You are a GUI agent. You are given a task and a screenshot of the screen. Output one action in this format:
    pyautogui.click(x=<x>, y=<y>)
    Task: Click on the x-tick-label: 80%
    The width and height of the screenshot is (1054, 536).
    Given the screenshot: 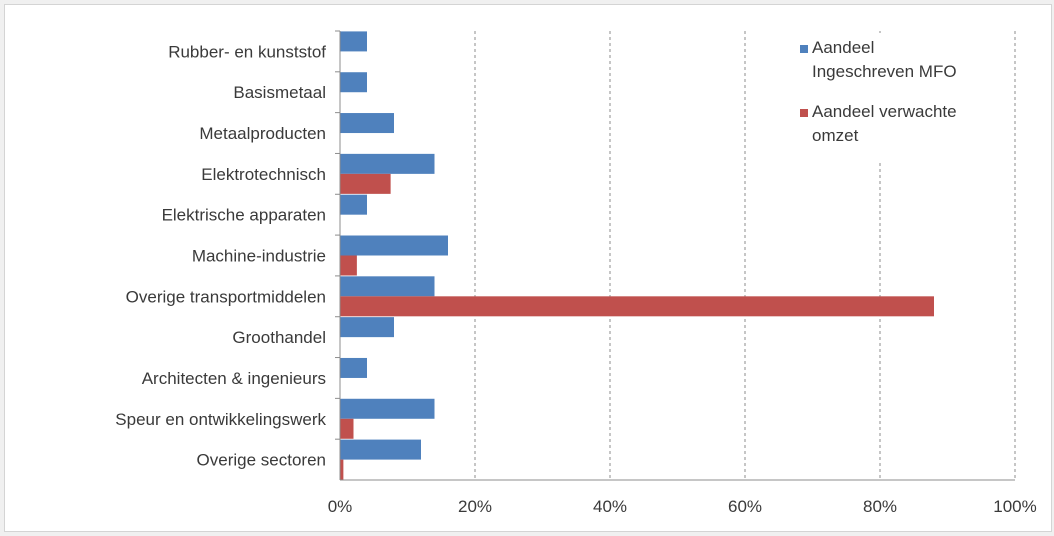 What is the action you would take?
    pyautogui.click(x=880, y=506)
    